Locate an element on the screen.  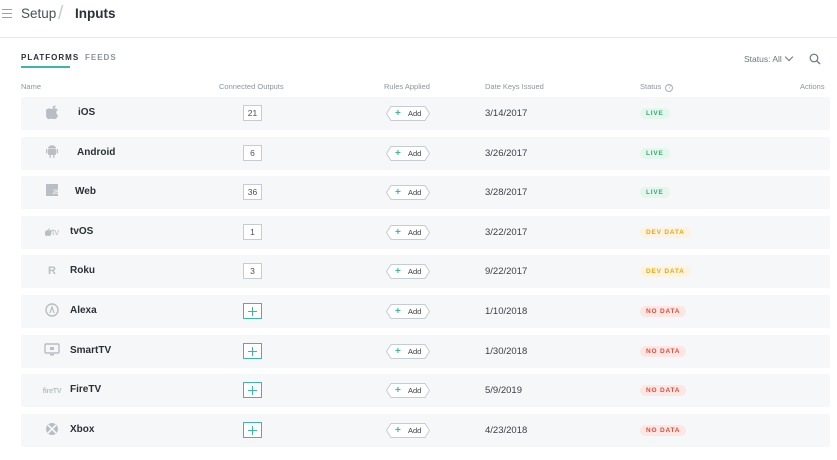
date-keys-issued: 3/22/2017 is located at coordinates (506, 232).